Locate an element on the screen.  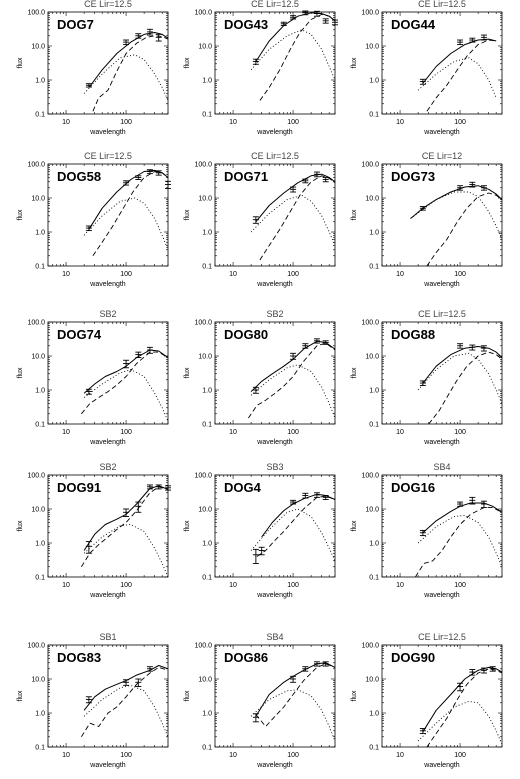
model-label: CE Lir=12 is located at coordinates (442, 156).